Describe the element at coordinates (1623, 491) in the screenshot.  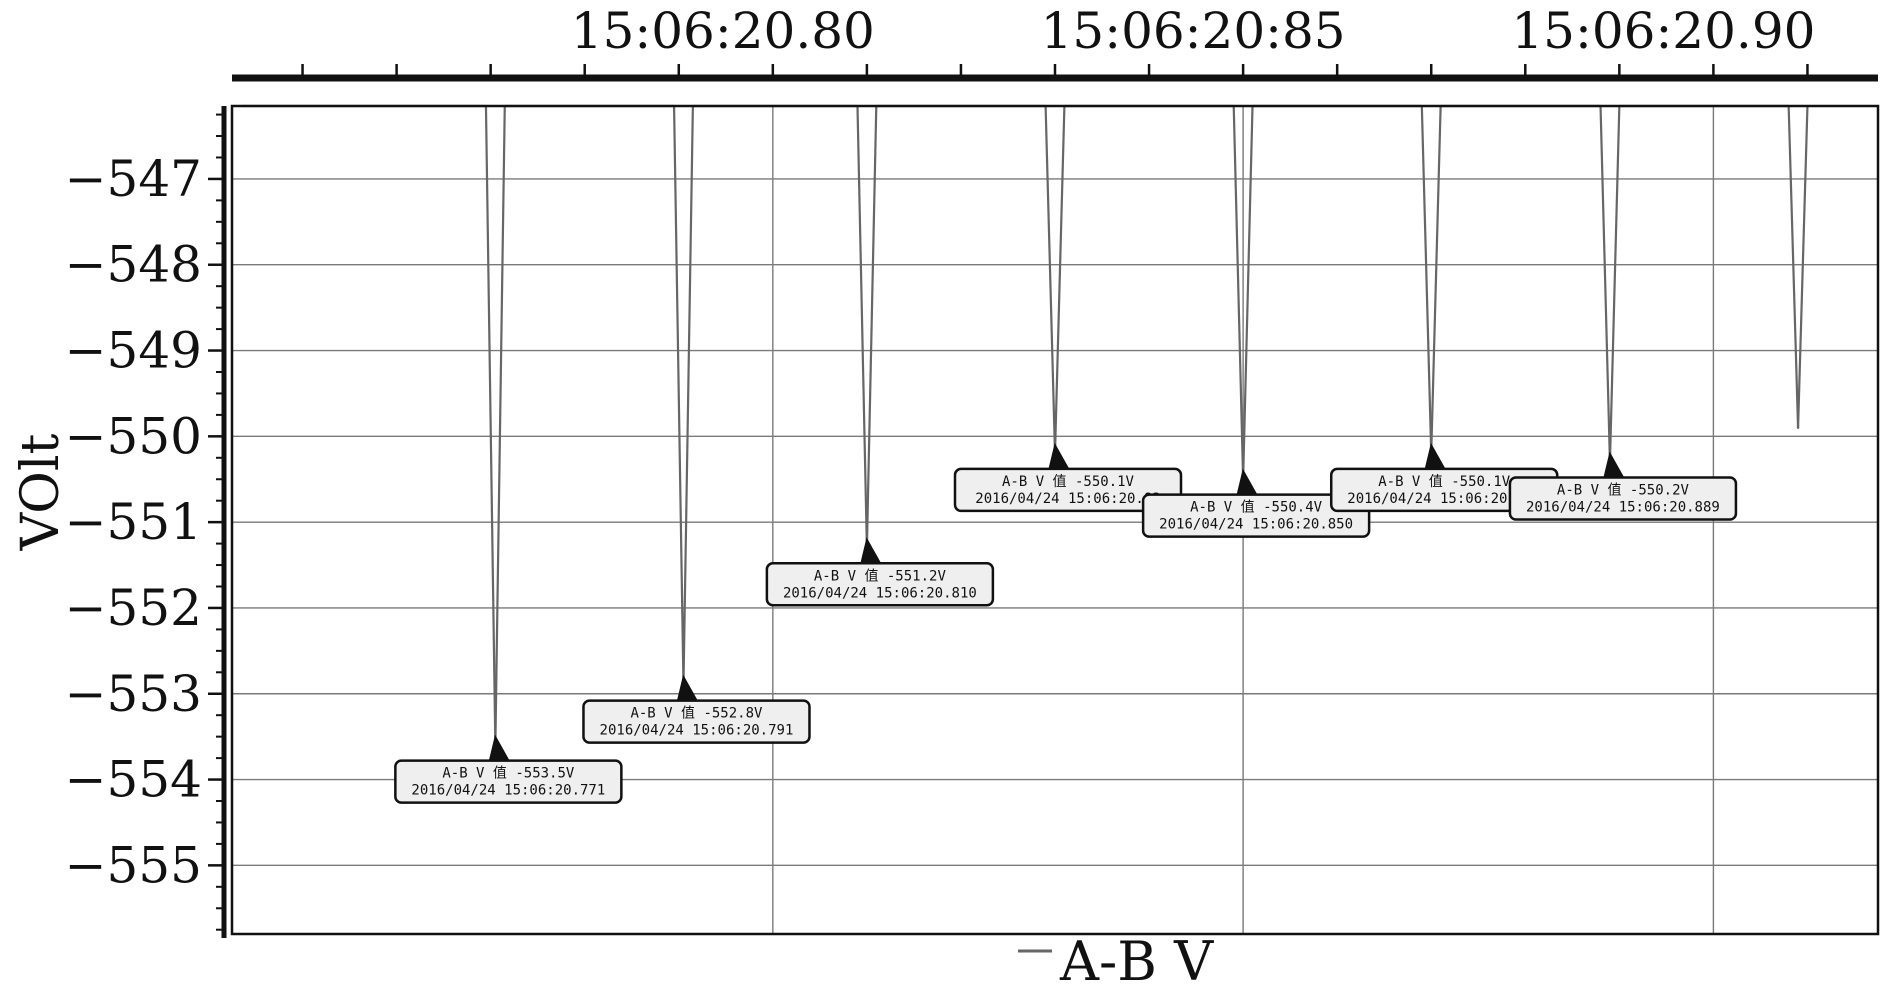
I see `annotation-value: A-B V 值 -550.2V` at that location.